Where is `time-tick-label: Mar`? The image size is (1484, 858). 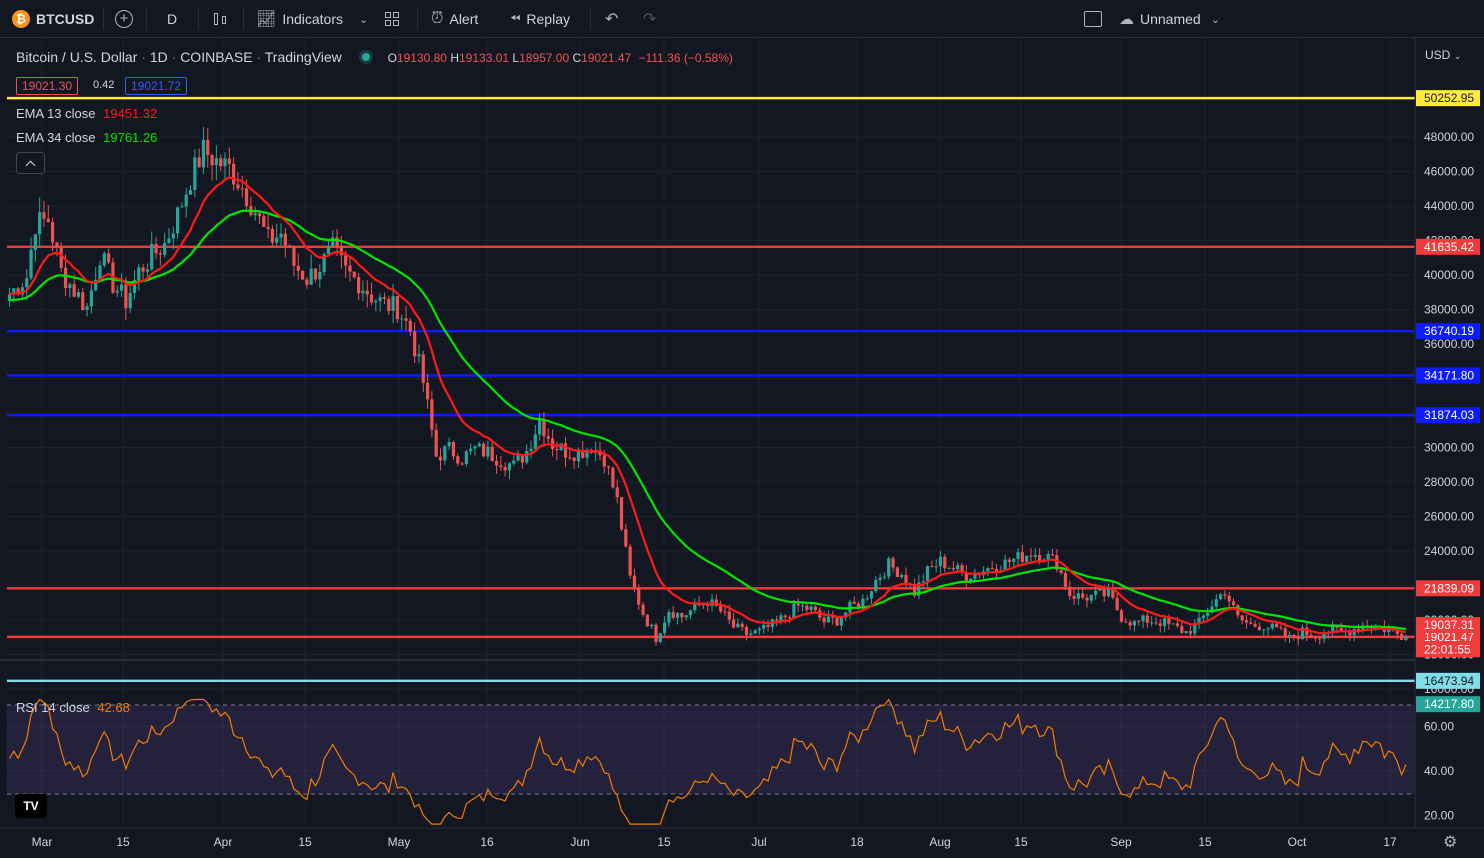 time-tick-label: Mar is located at coordinates (42, 842).